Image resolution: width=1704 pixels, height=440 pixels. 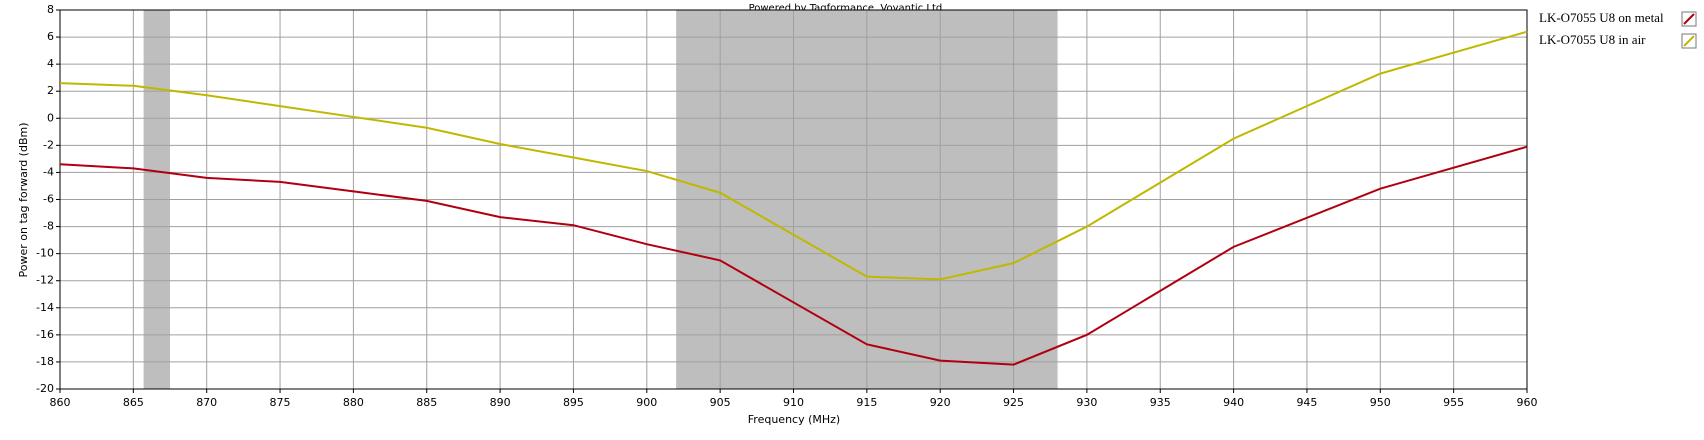 I want to click on x-tick-label: 925, so click(x=1013, y=402).